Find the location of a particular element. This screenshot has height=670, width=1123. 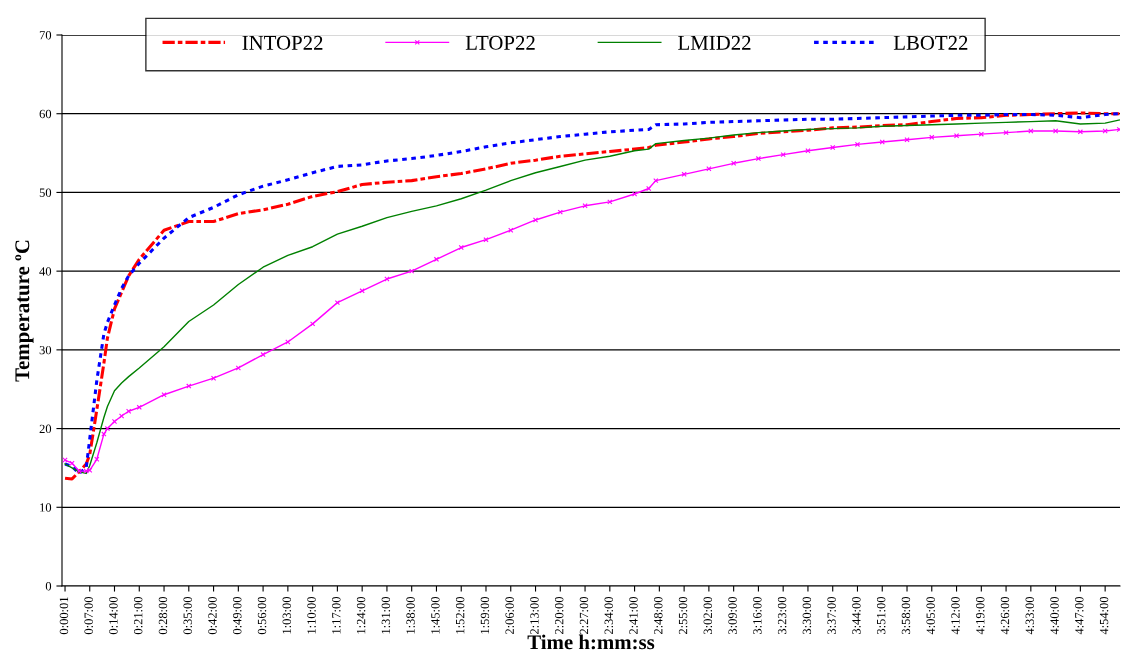

x-tick-label: 0:28:00 is located at coordinates (163, 615).